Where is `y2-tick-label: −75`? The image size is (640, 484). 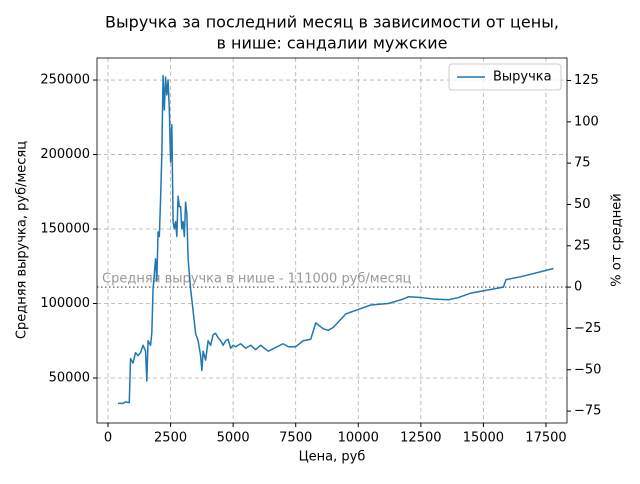
y2-tick-label: −75 is located at coordinates (587, 411).